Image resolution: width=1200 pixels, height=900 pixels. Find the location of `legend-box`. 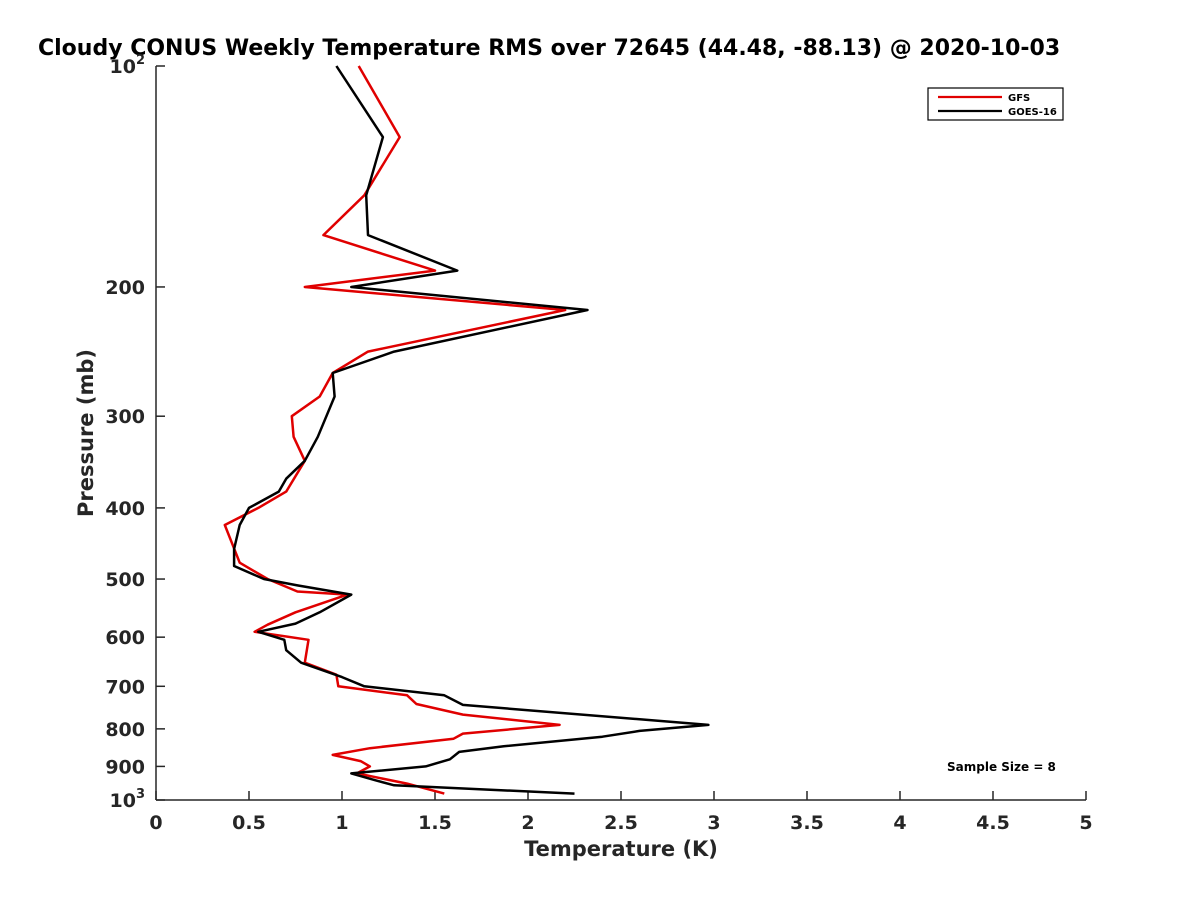

legend-box is located at coordinates (995, 104).